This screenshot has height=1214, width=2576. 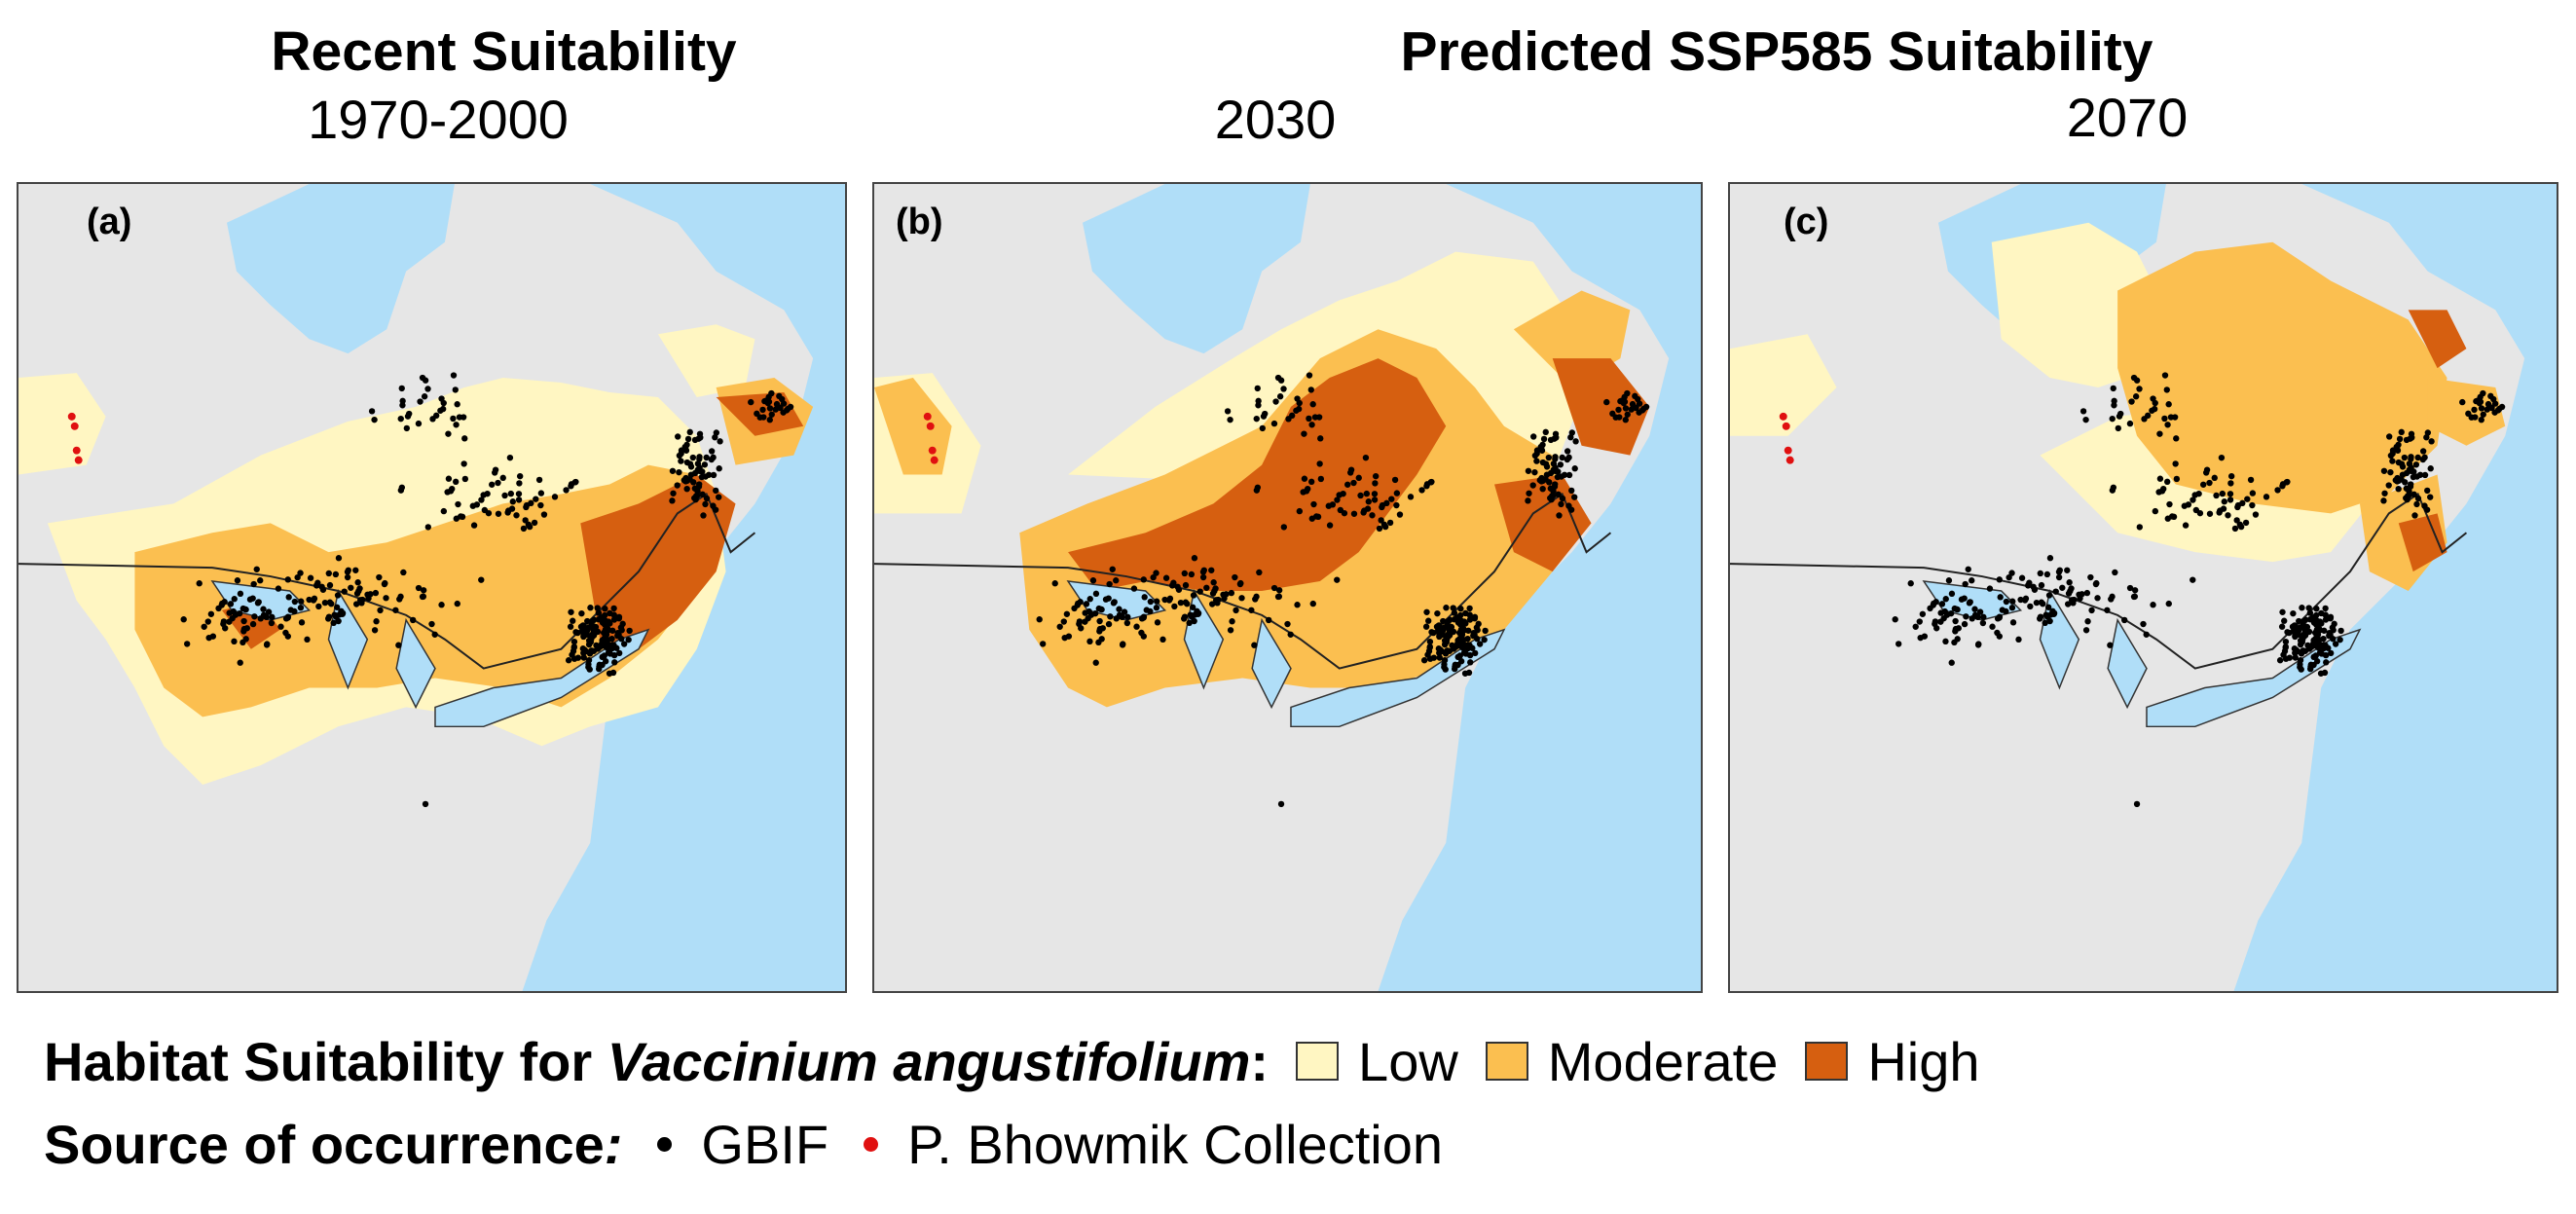 What do you see at coordinates (1196, 269) in the screenshot?
I see `hudson-bay` at bounding box center [1196, 269].